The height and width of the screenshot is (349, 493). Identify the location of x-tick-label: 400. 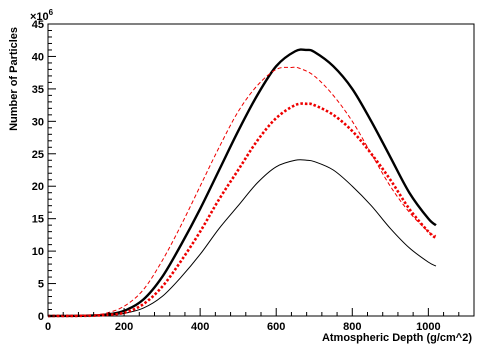
(200, 327).